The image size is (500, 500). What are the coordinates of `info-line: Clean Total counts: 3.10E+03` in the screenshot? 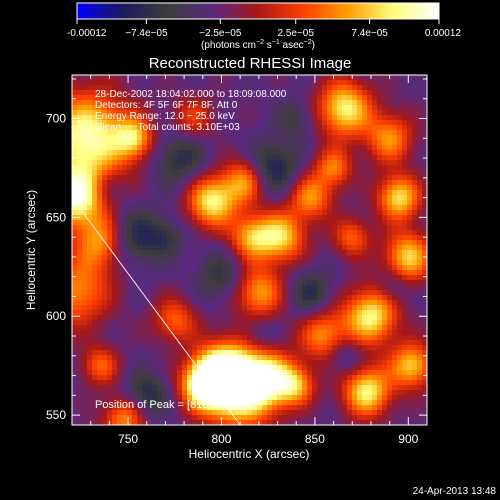 It's located at (167, 127).